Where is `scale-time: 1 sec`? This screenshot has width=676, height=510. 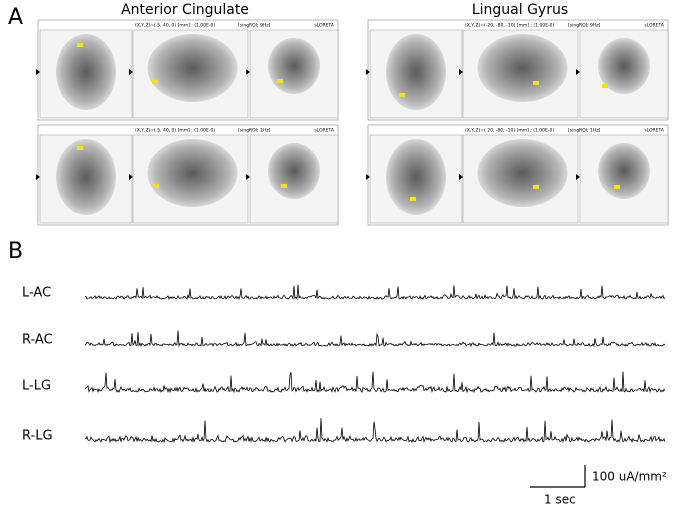
scale-time: 1 sec is located at coordinates (560, 500).